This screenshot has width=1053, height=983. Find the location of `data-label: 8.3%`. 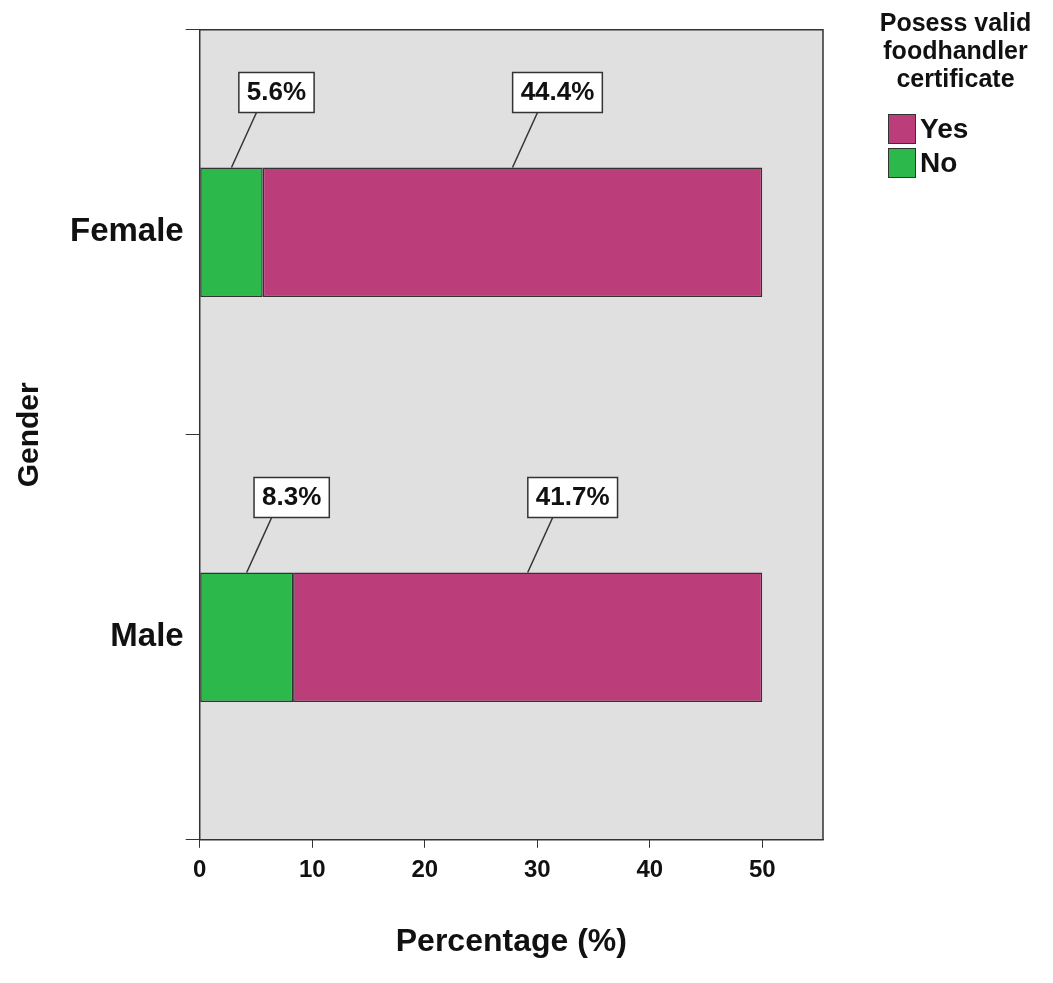

data-label: 8.3% is located at coordinates (292, 495).